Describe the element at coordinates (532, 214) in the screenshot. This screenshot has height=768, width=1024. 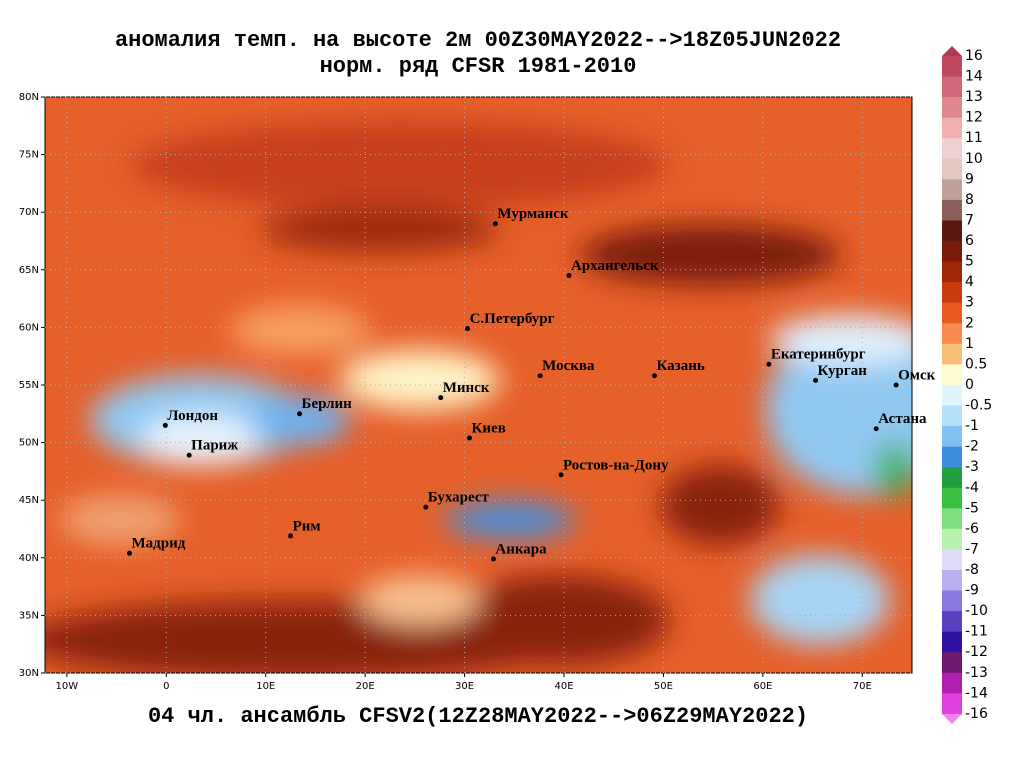
I see `city-label: Мурманск` at that location.